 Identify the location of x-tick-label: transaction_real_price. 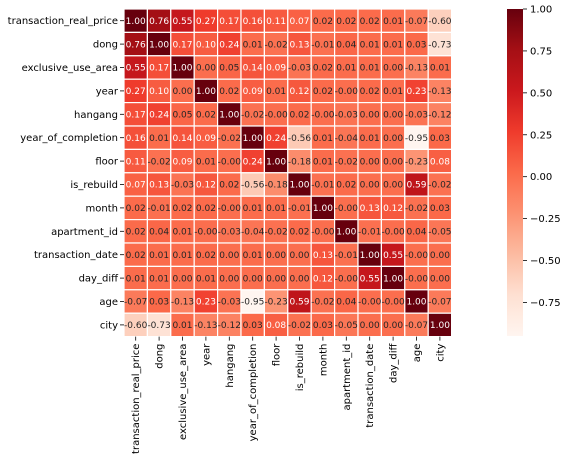
(136, 399).